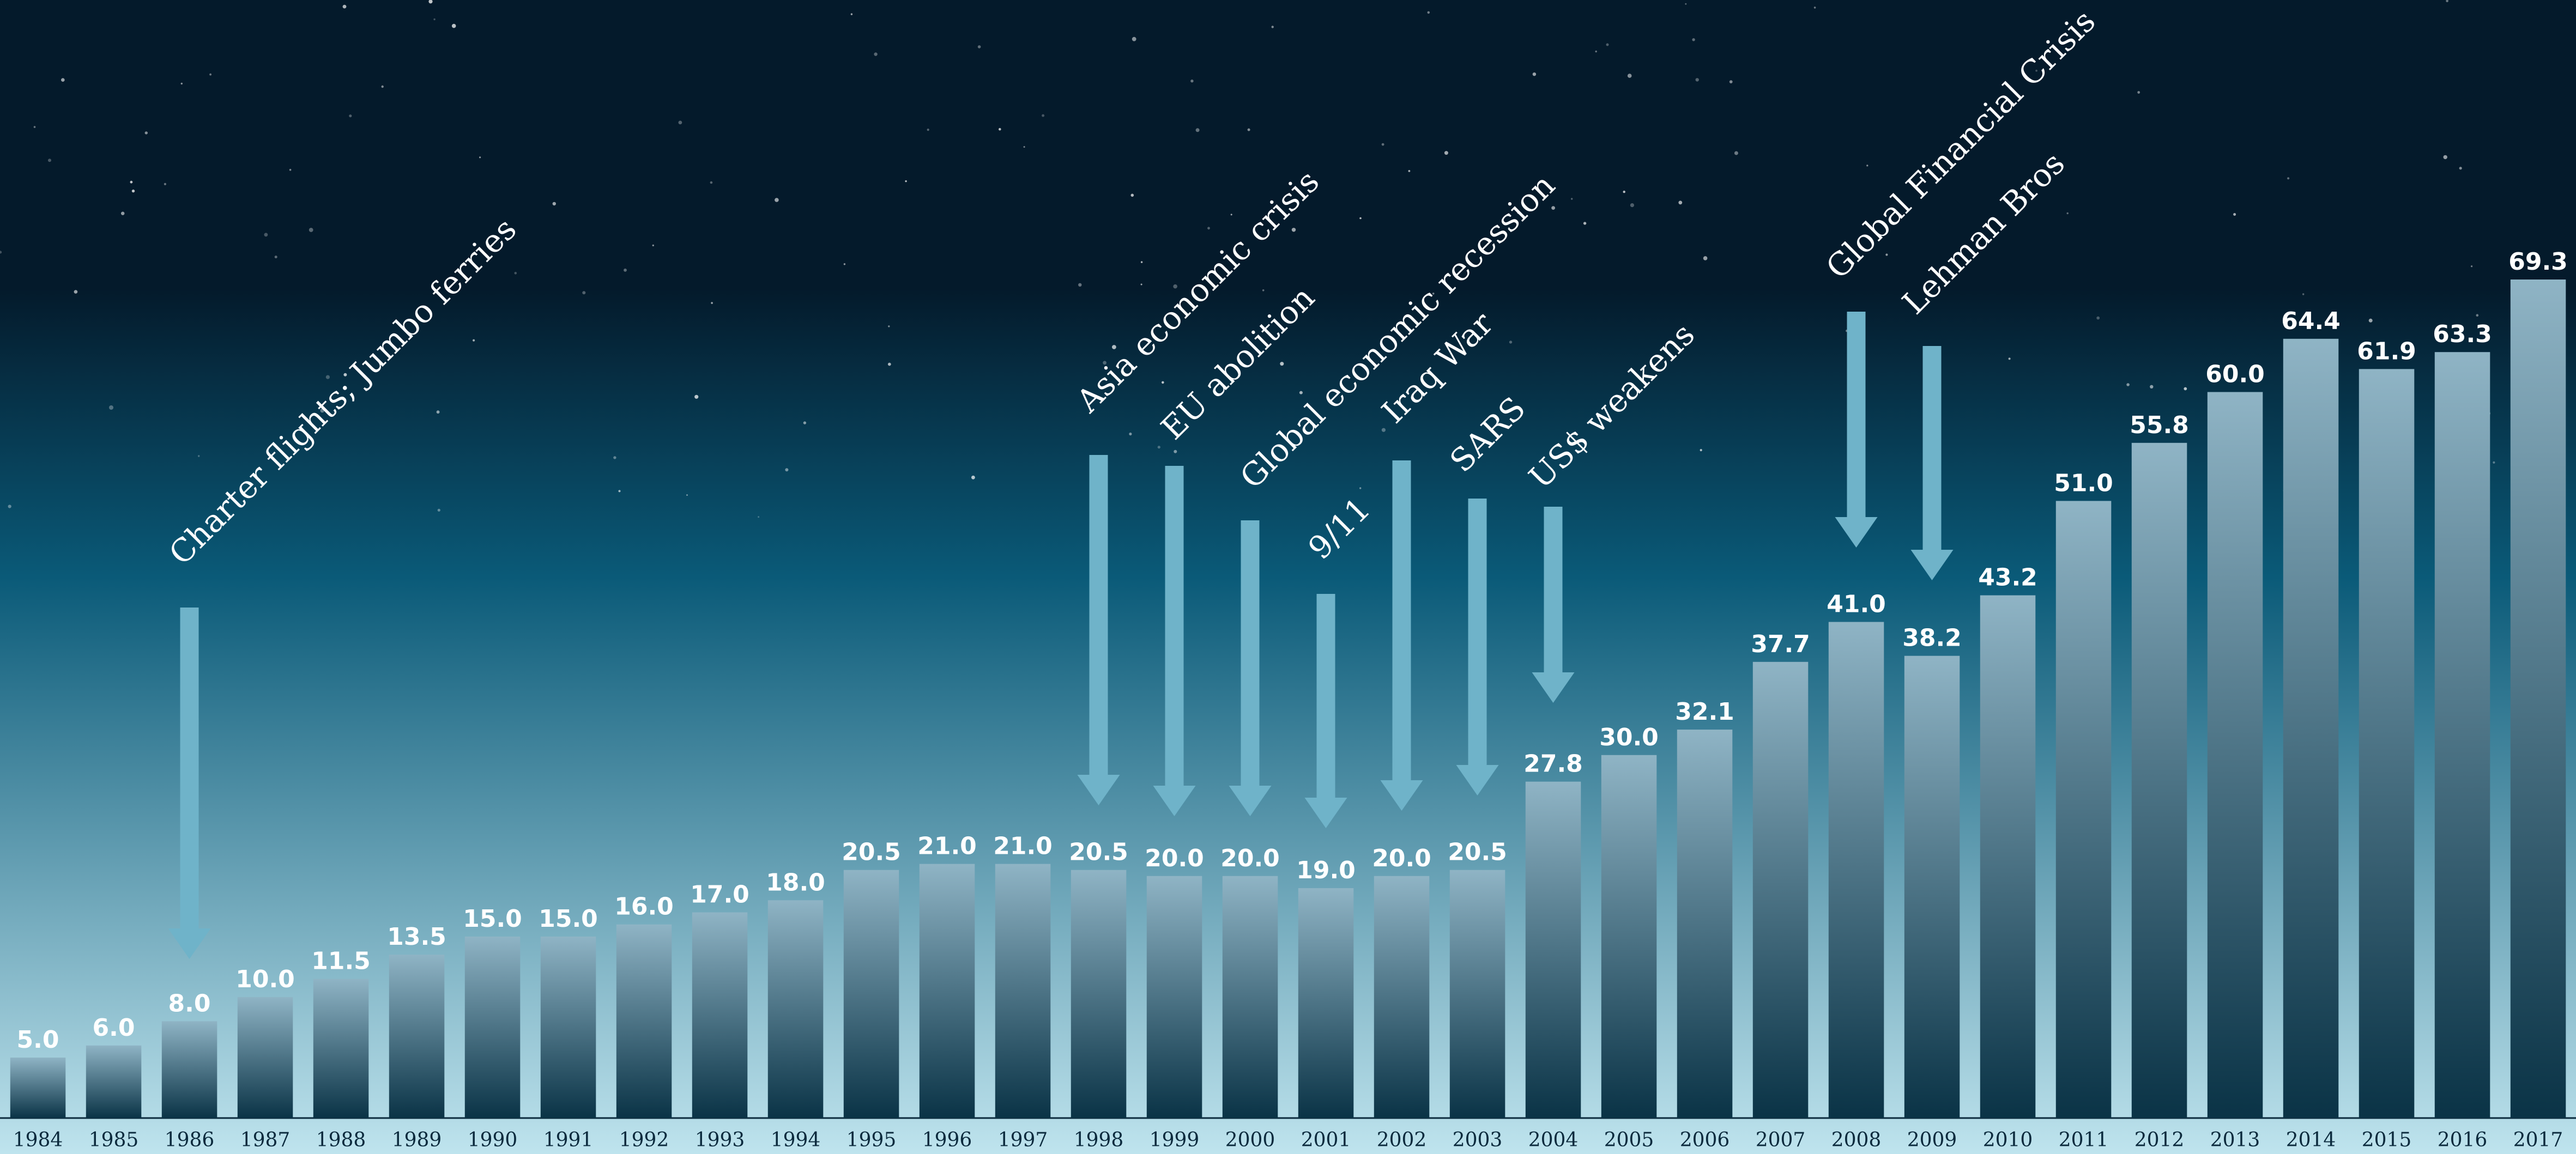 The height and width of the screenshot is (1154, 2576). I want to click on x-tick-2016: 2016, so click(2463, 1140).